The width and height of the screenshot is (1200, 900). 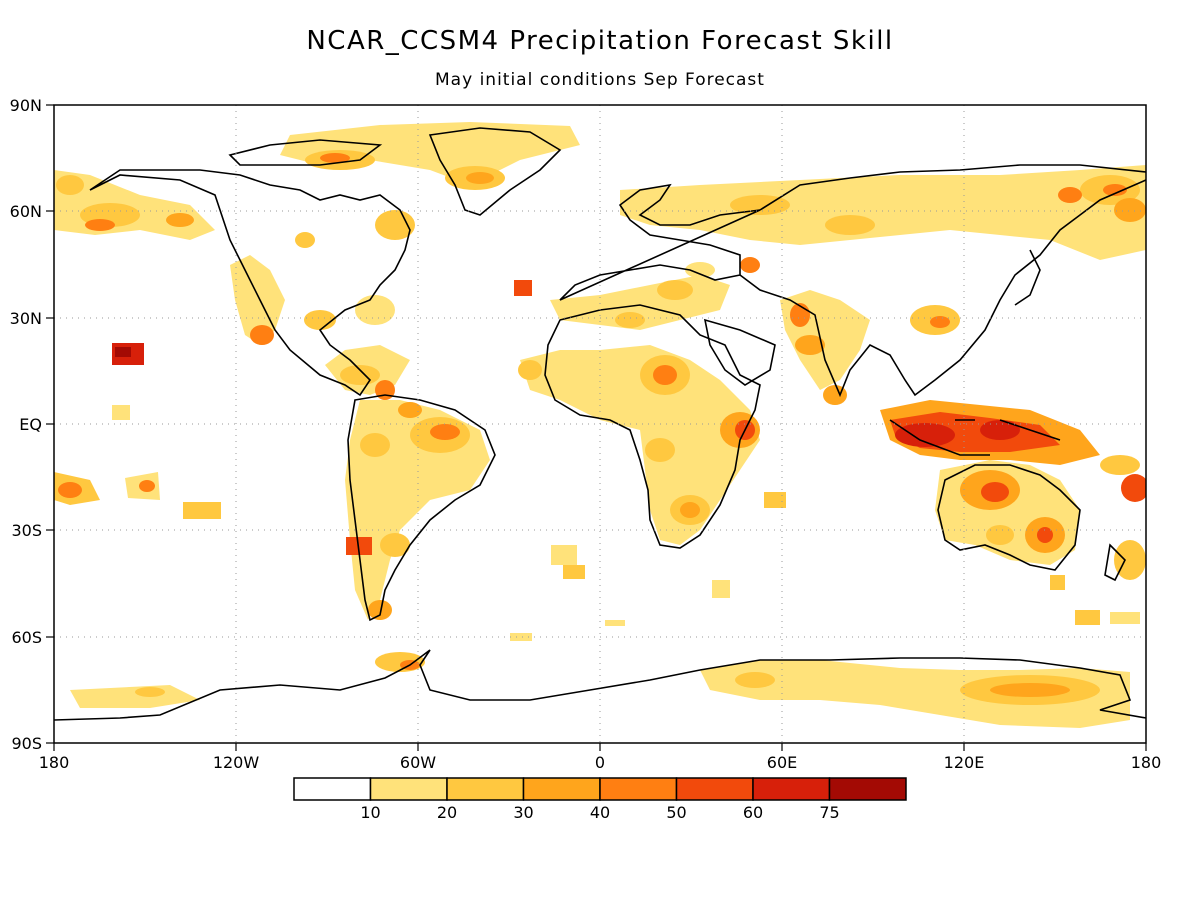 I want to click on map-title: NCAR_CCSM4 Precipitation Forecast Skill, so click(x=600, y=41).